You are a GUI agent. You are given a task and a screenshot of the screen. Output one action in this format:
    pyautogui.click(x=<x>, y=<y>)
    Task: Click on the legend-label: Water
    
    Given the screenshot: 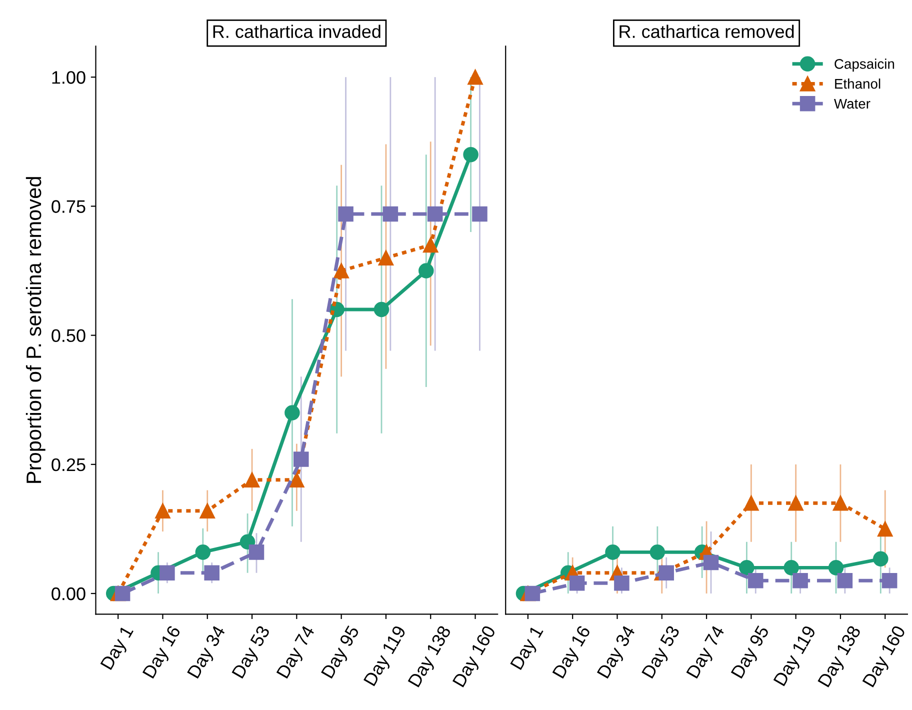 What is the action you would take?
    pyautogui.click(x=852, y=103)
    